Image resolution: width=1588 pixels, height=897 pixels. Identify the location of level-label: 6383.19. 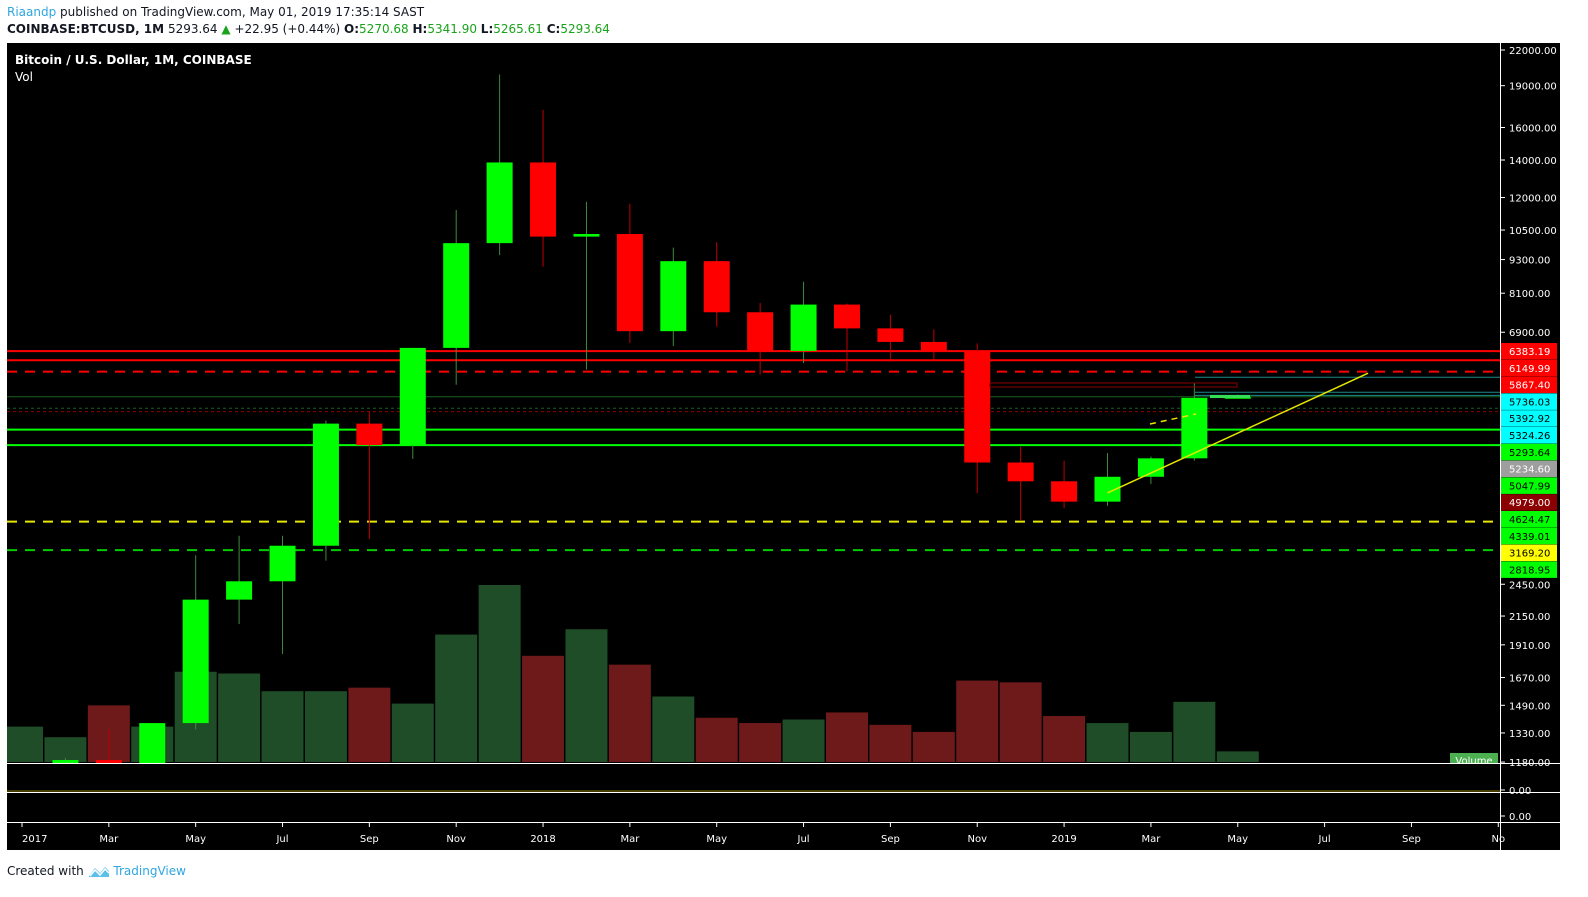
(1529, 352).